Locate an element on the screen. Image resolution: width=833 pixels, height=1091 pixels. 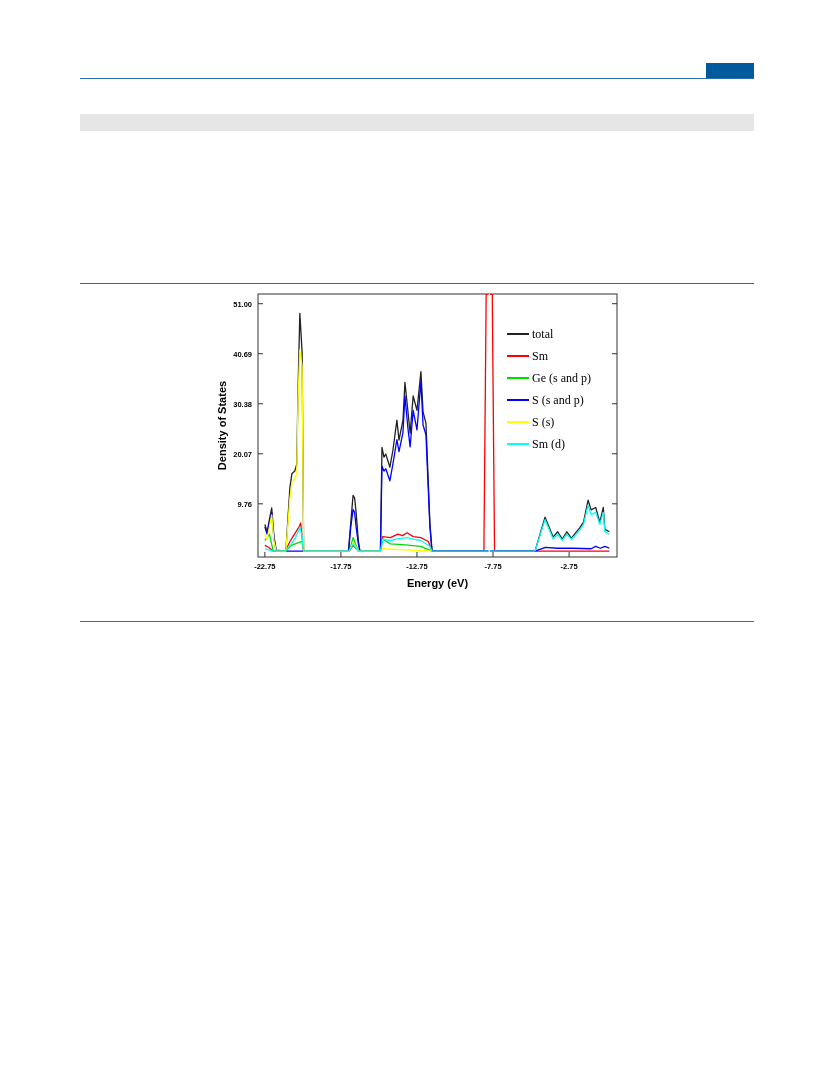
legend-label: S (s) is located at coordinates (543, 422).